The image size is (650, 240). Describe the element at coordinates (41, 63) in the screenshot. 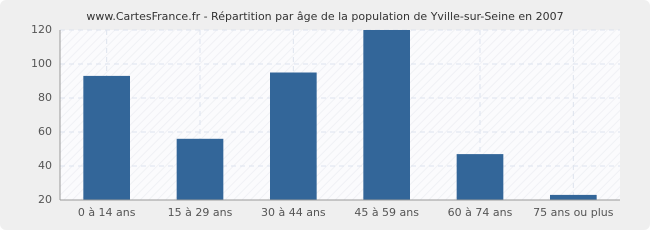

I see `y-tick-label: 100` at that location.